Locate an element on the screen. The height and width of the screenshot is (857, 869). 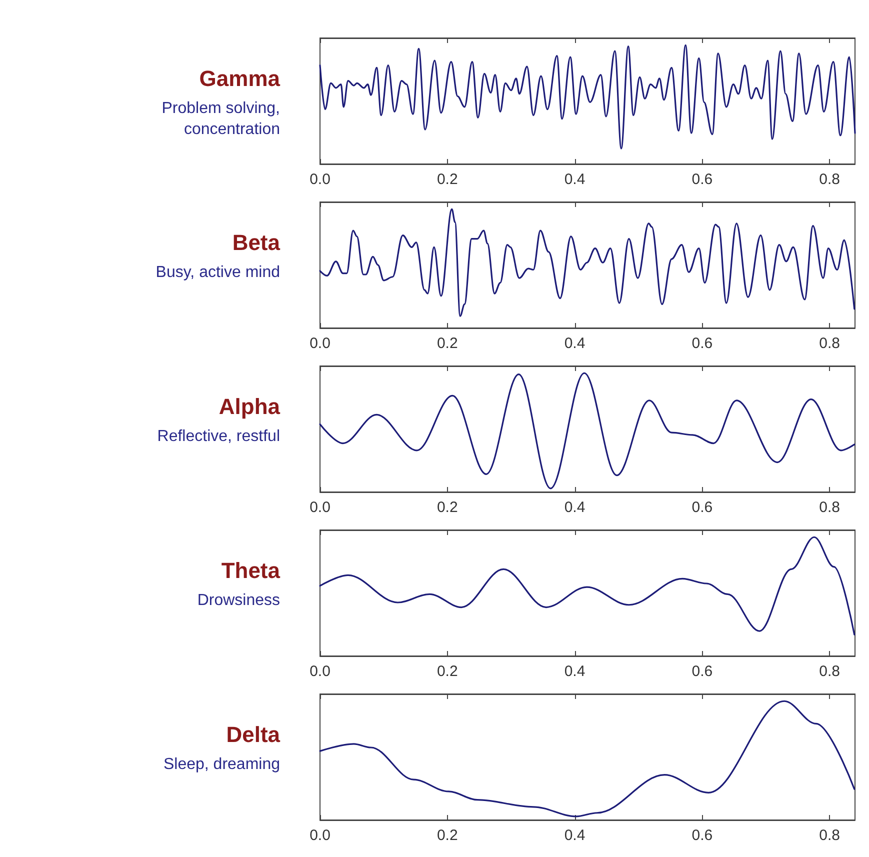
text: Reflective, restful is located at coordinates (218, 437).